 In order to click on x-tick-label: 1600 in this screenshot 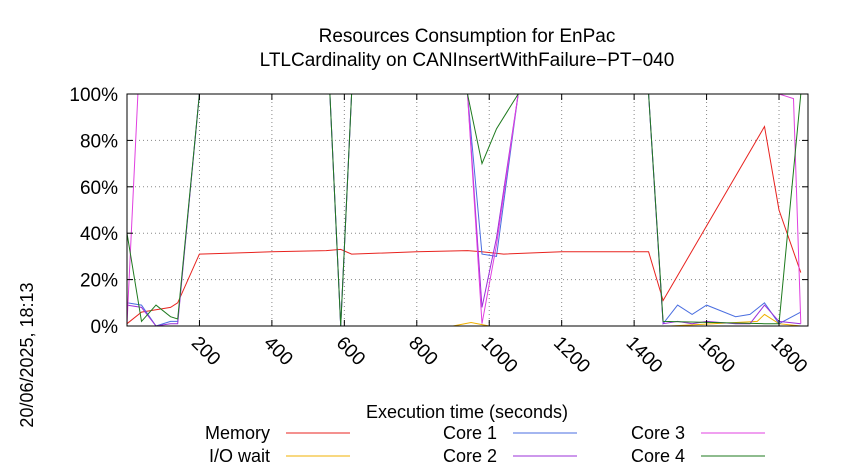, I will do `click(716, 355)`.